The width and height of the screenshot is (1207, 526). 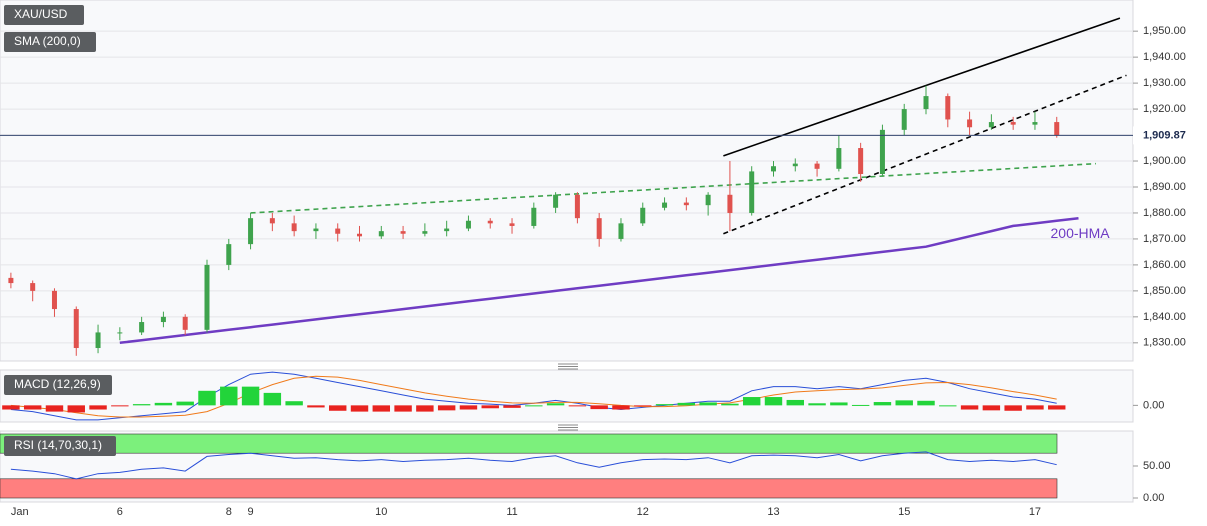 I want to click on legend-tag: RSI (14,70,30,1), so click(x=60, y=446).